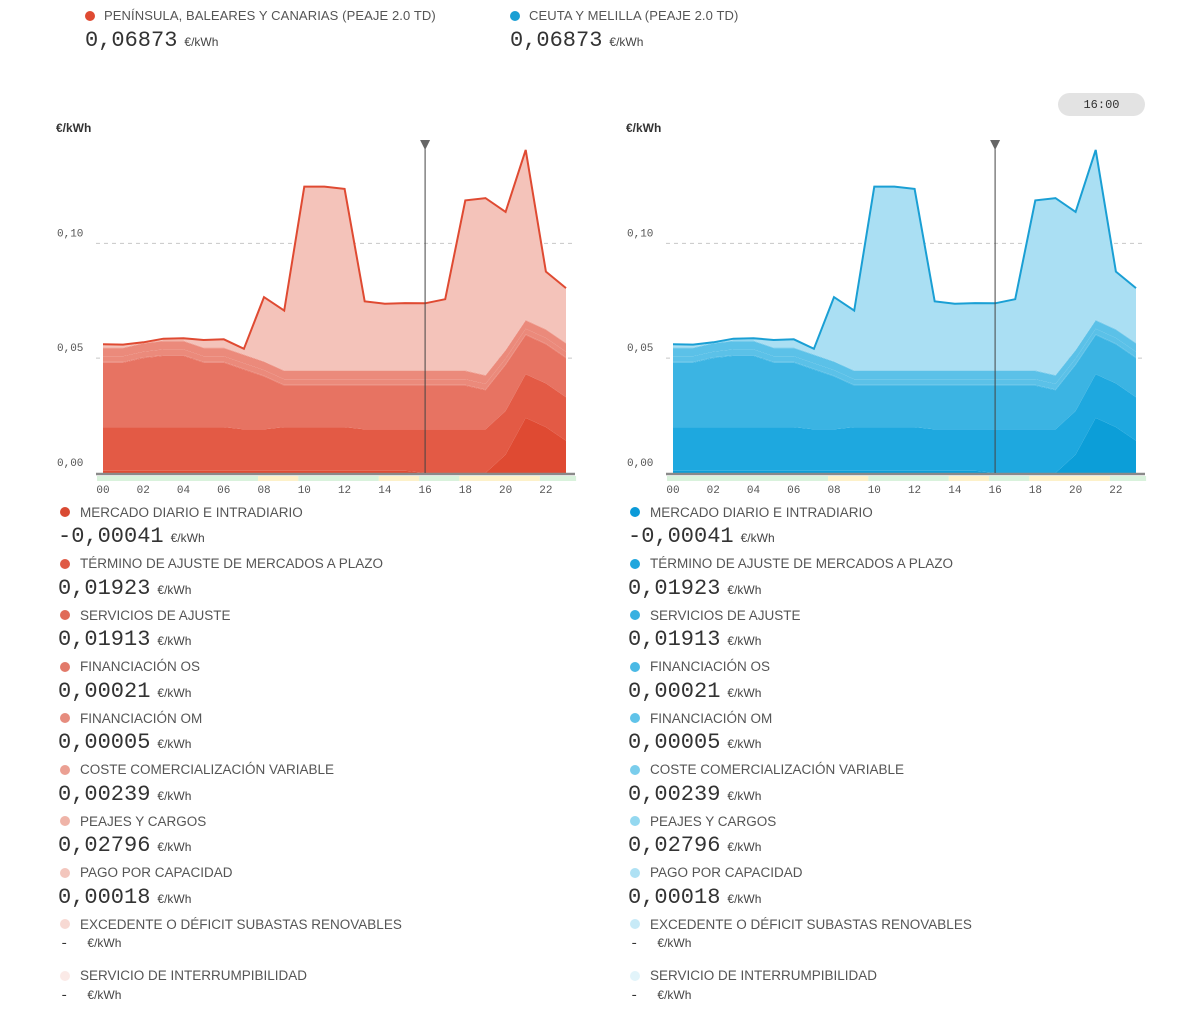 This screenshot has height=1029, width=1200. Describe the element at coordinates (141, 718) in the screenshot. I see `component-label: FINANCIACIÓN OM` at that location.